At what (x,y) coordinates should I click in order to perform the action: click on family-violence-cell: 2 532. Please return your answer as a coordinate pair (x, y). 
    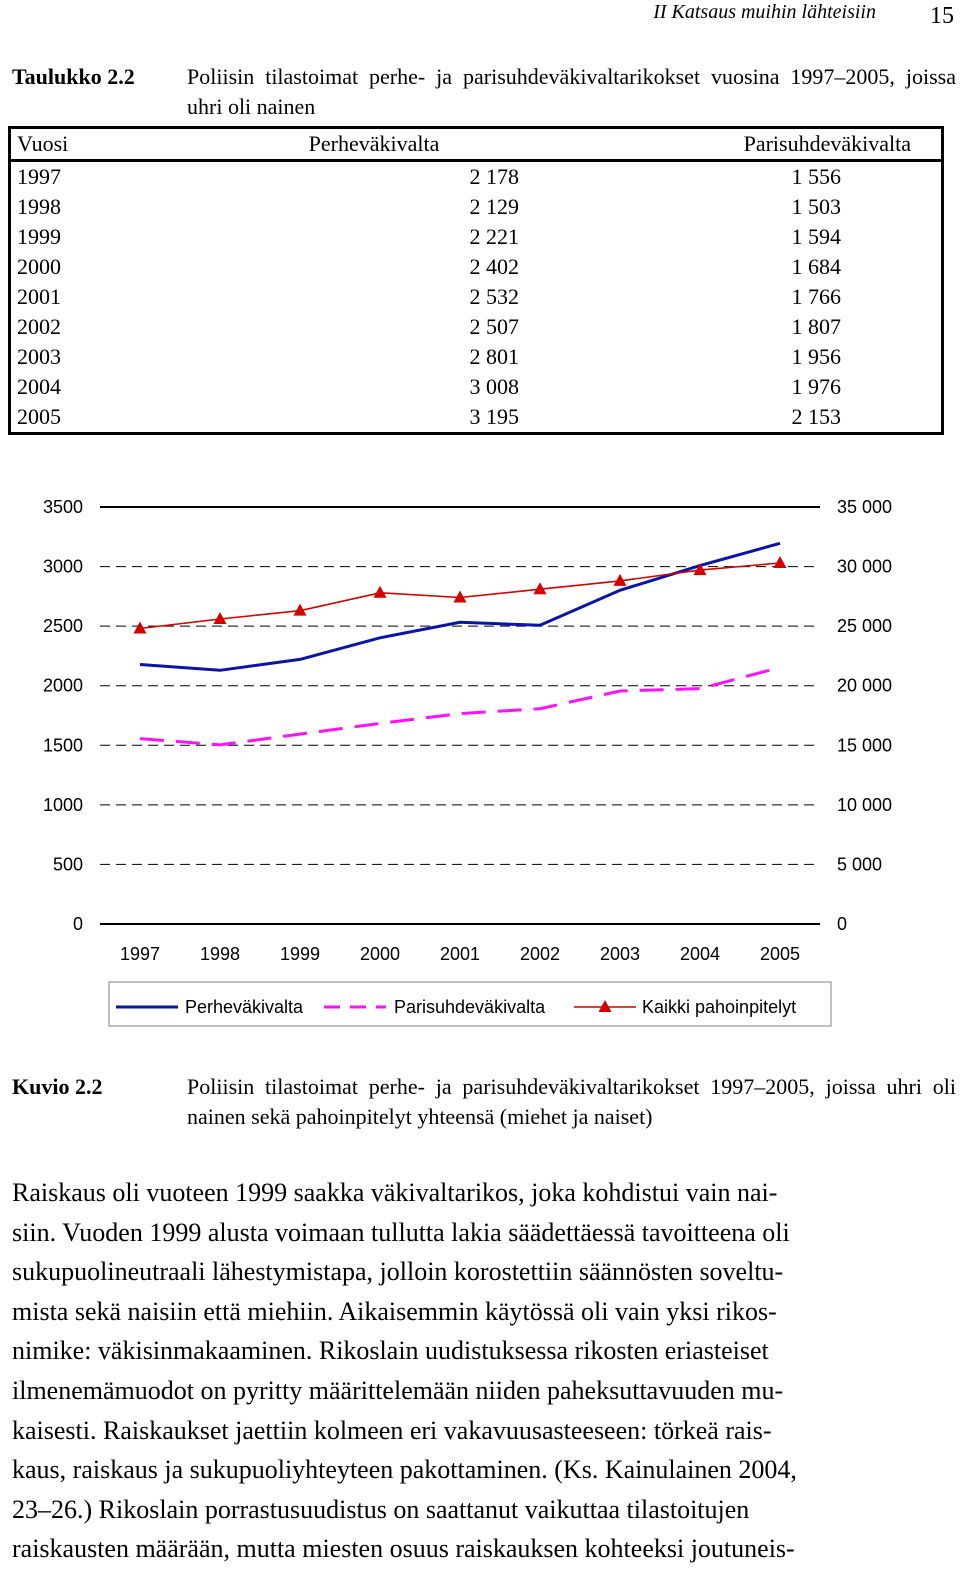
    Looking at the image, I should click on (494, 296).